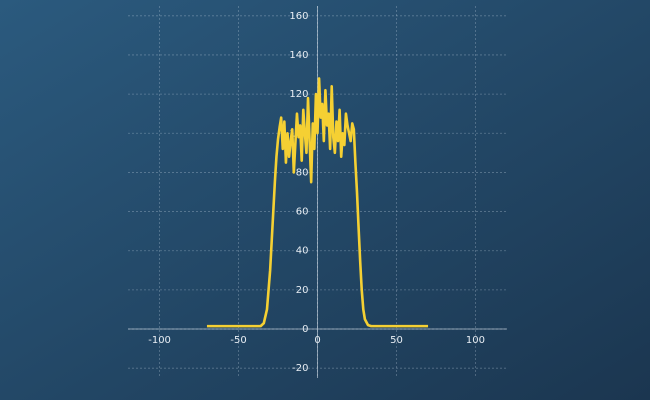 The width and height of the screenshot is (650, 400). I want to click on y-tick-label: 120, so click(298, 94).